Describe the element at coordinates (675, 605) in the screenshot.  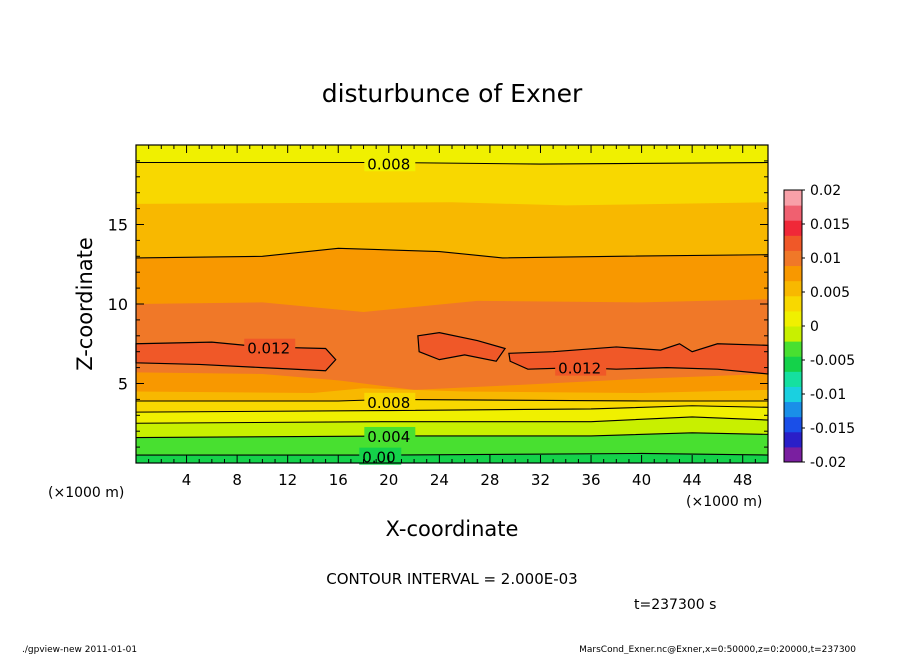
I see `time-label: t=237300 s` at that location.